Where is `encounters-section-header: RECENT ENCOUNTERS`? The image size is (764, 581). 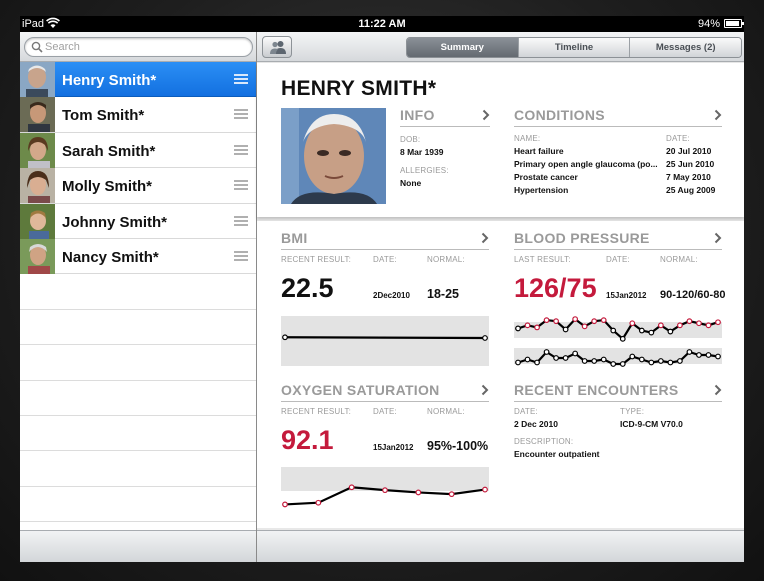 encounters-section-header: RECENT ENCOUNTERS is located at coordinates (618, 392).